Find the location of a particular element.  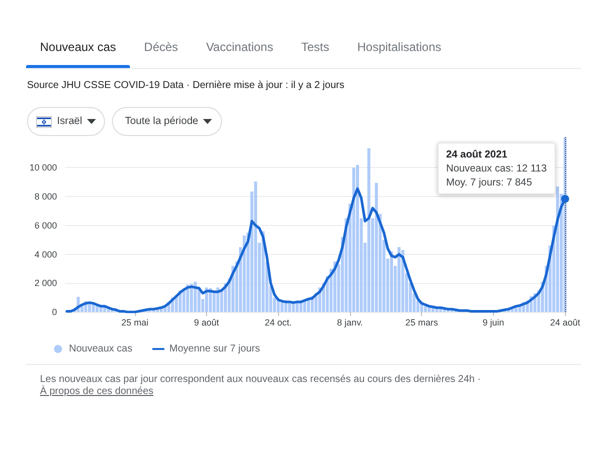

y-tick-label: 10 000 is located at coordinates (43, 167).